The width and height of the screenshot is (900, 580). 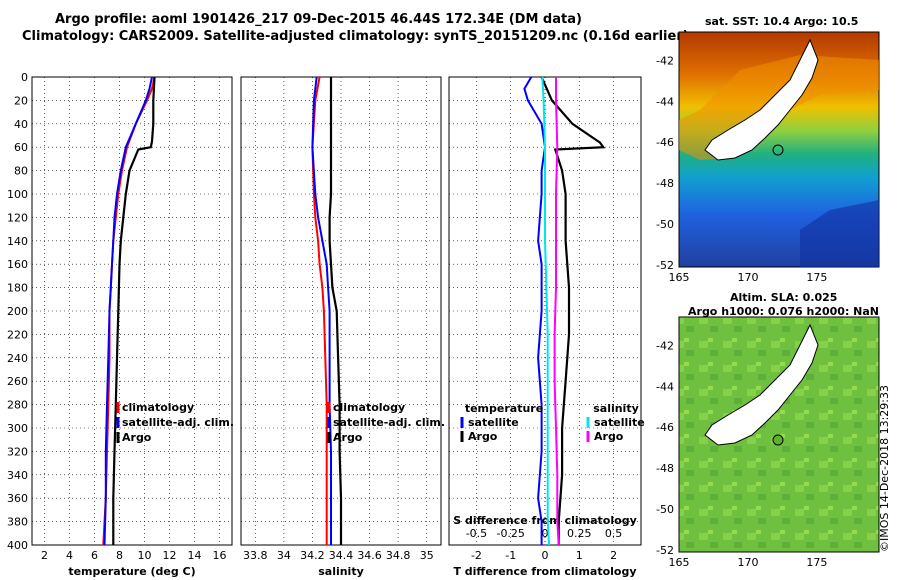 I want to click on x-tick-label: 34.6, so click(x=369, y=555).